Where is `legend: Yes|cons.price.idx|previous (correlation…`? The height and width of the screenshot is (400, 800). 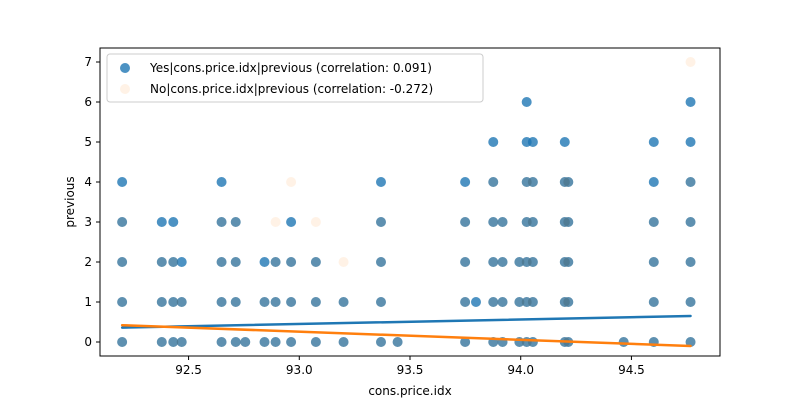
legend: Yes|cons.price.idx|previous (correlation… is located at coordinates (295, 78).